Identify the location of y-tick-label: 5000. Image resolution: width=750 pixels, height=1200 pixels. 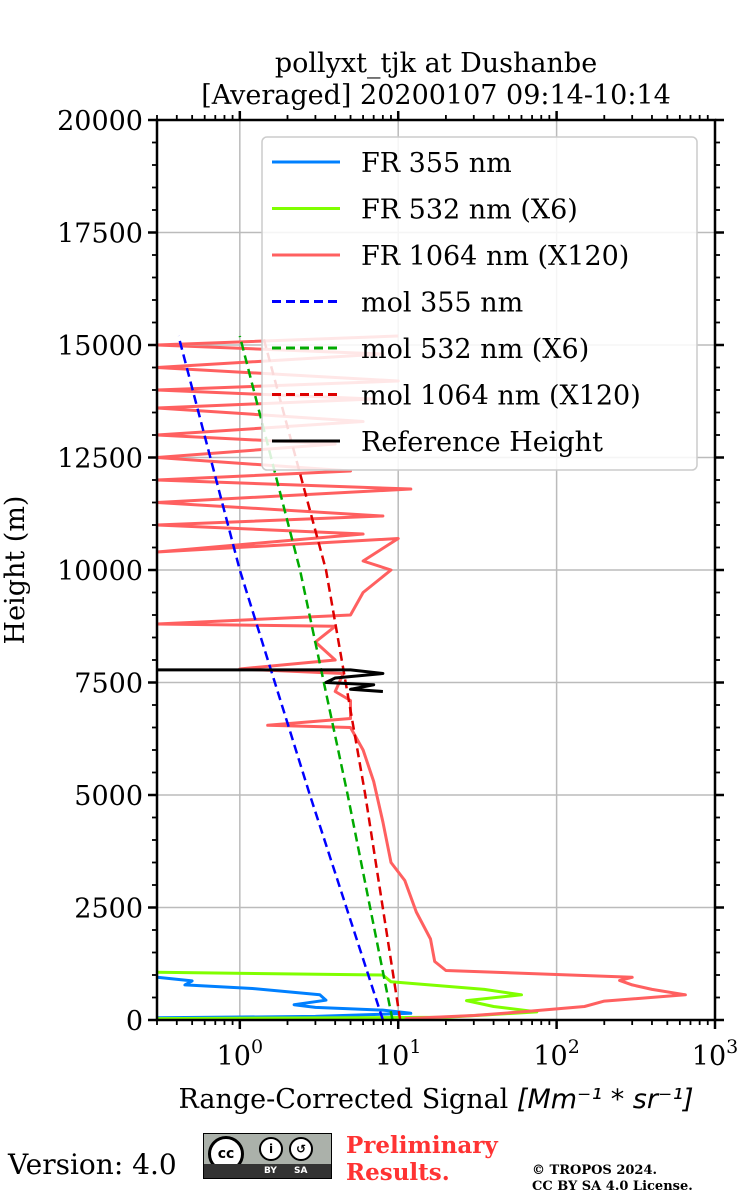
(108, 796).